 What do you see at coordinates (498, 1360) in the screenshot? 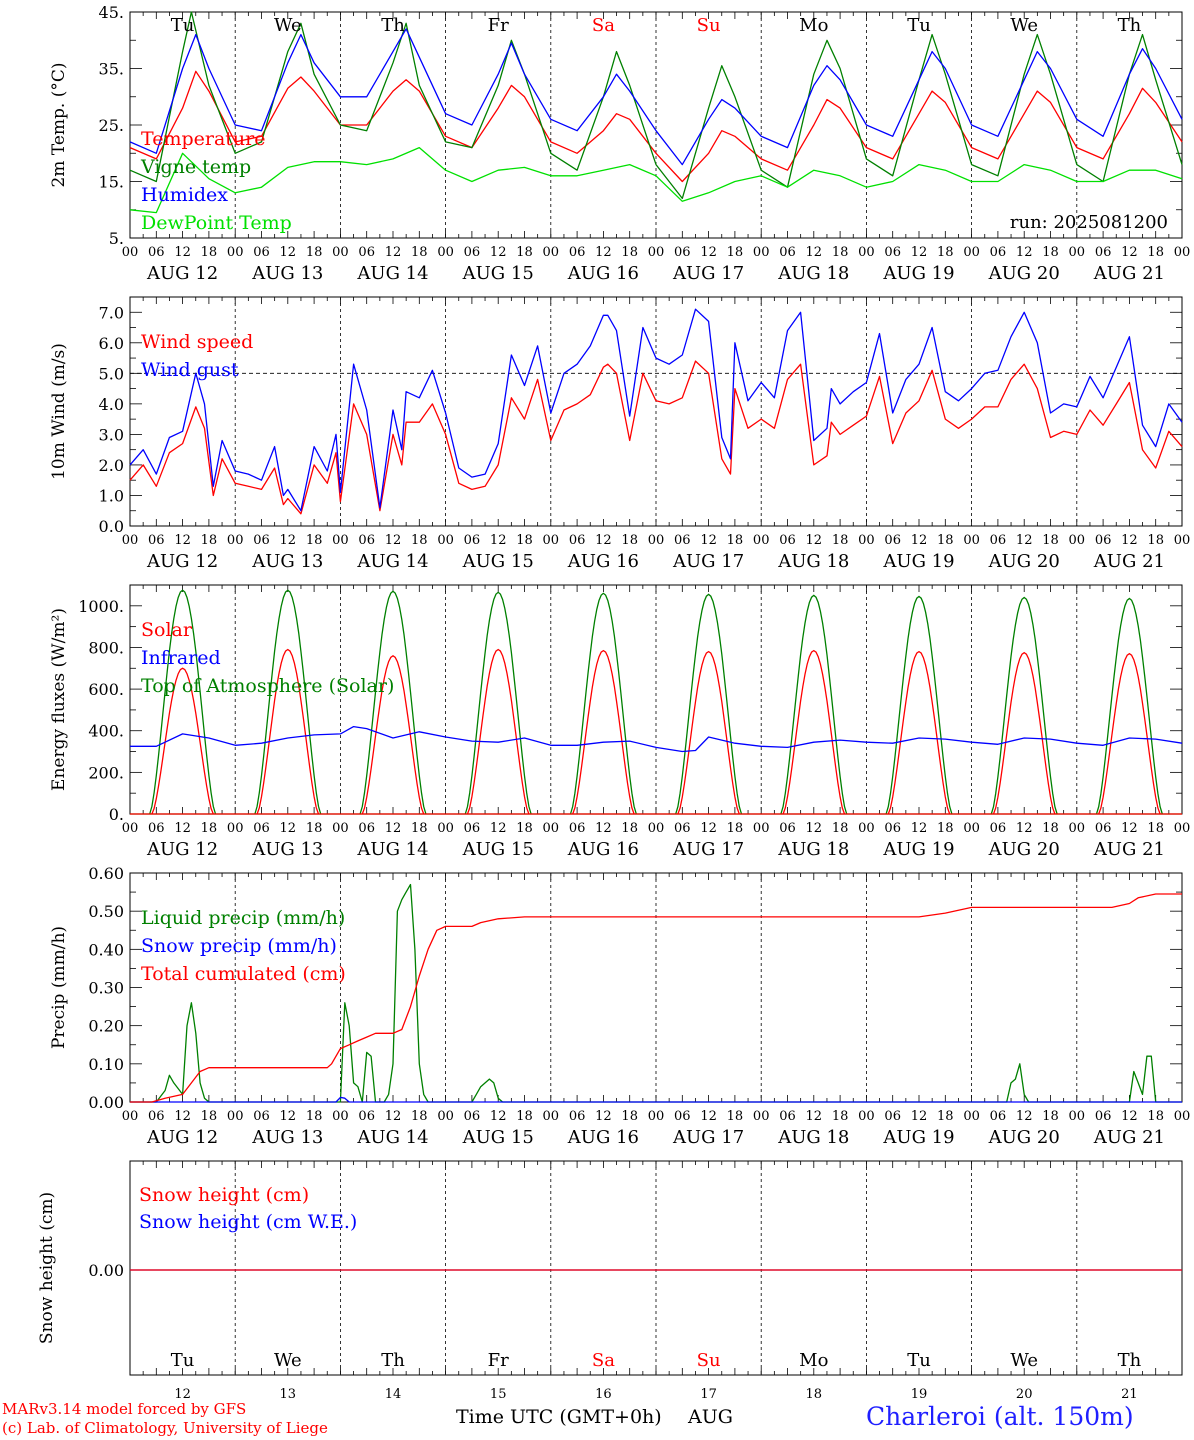
I see `day-name-label: Fr` at bounding box center [498, 1360].